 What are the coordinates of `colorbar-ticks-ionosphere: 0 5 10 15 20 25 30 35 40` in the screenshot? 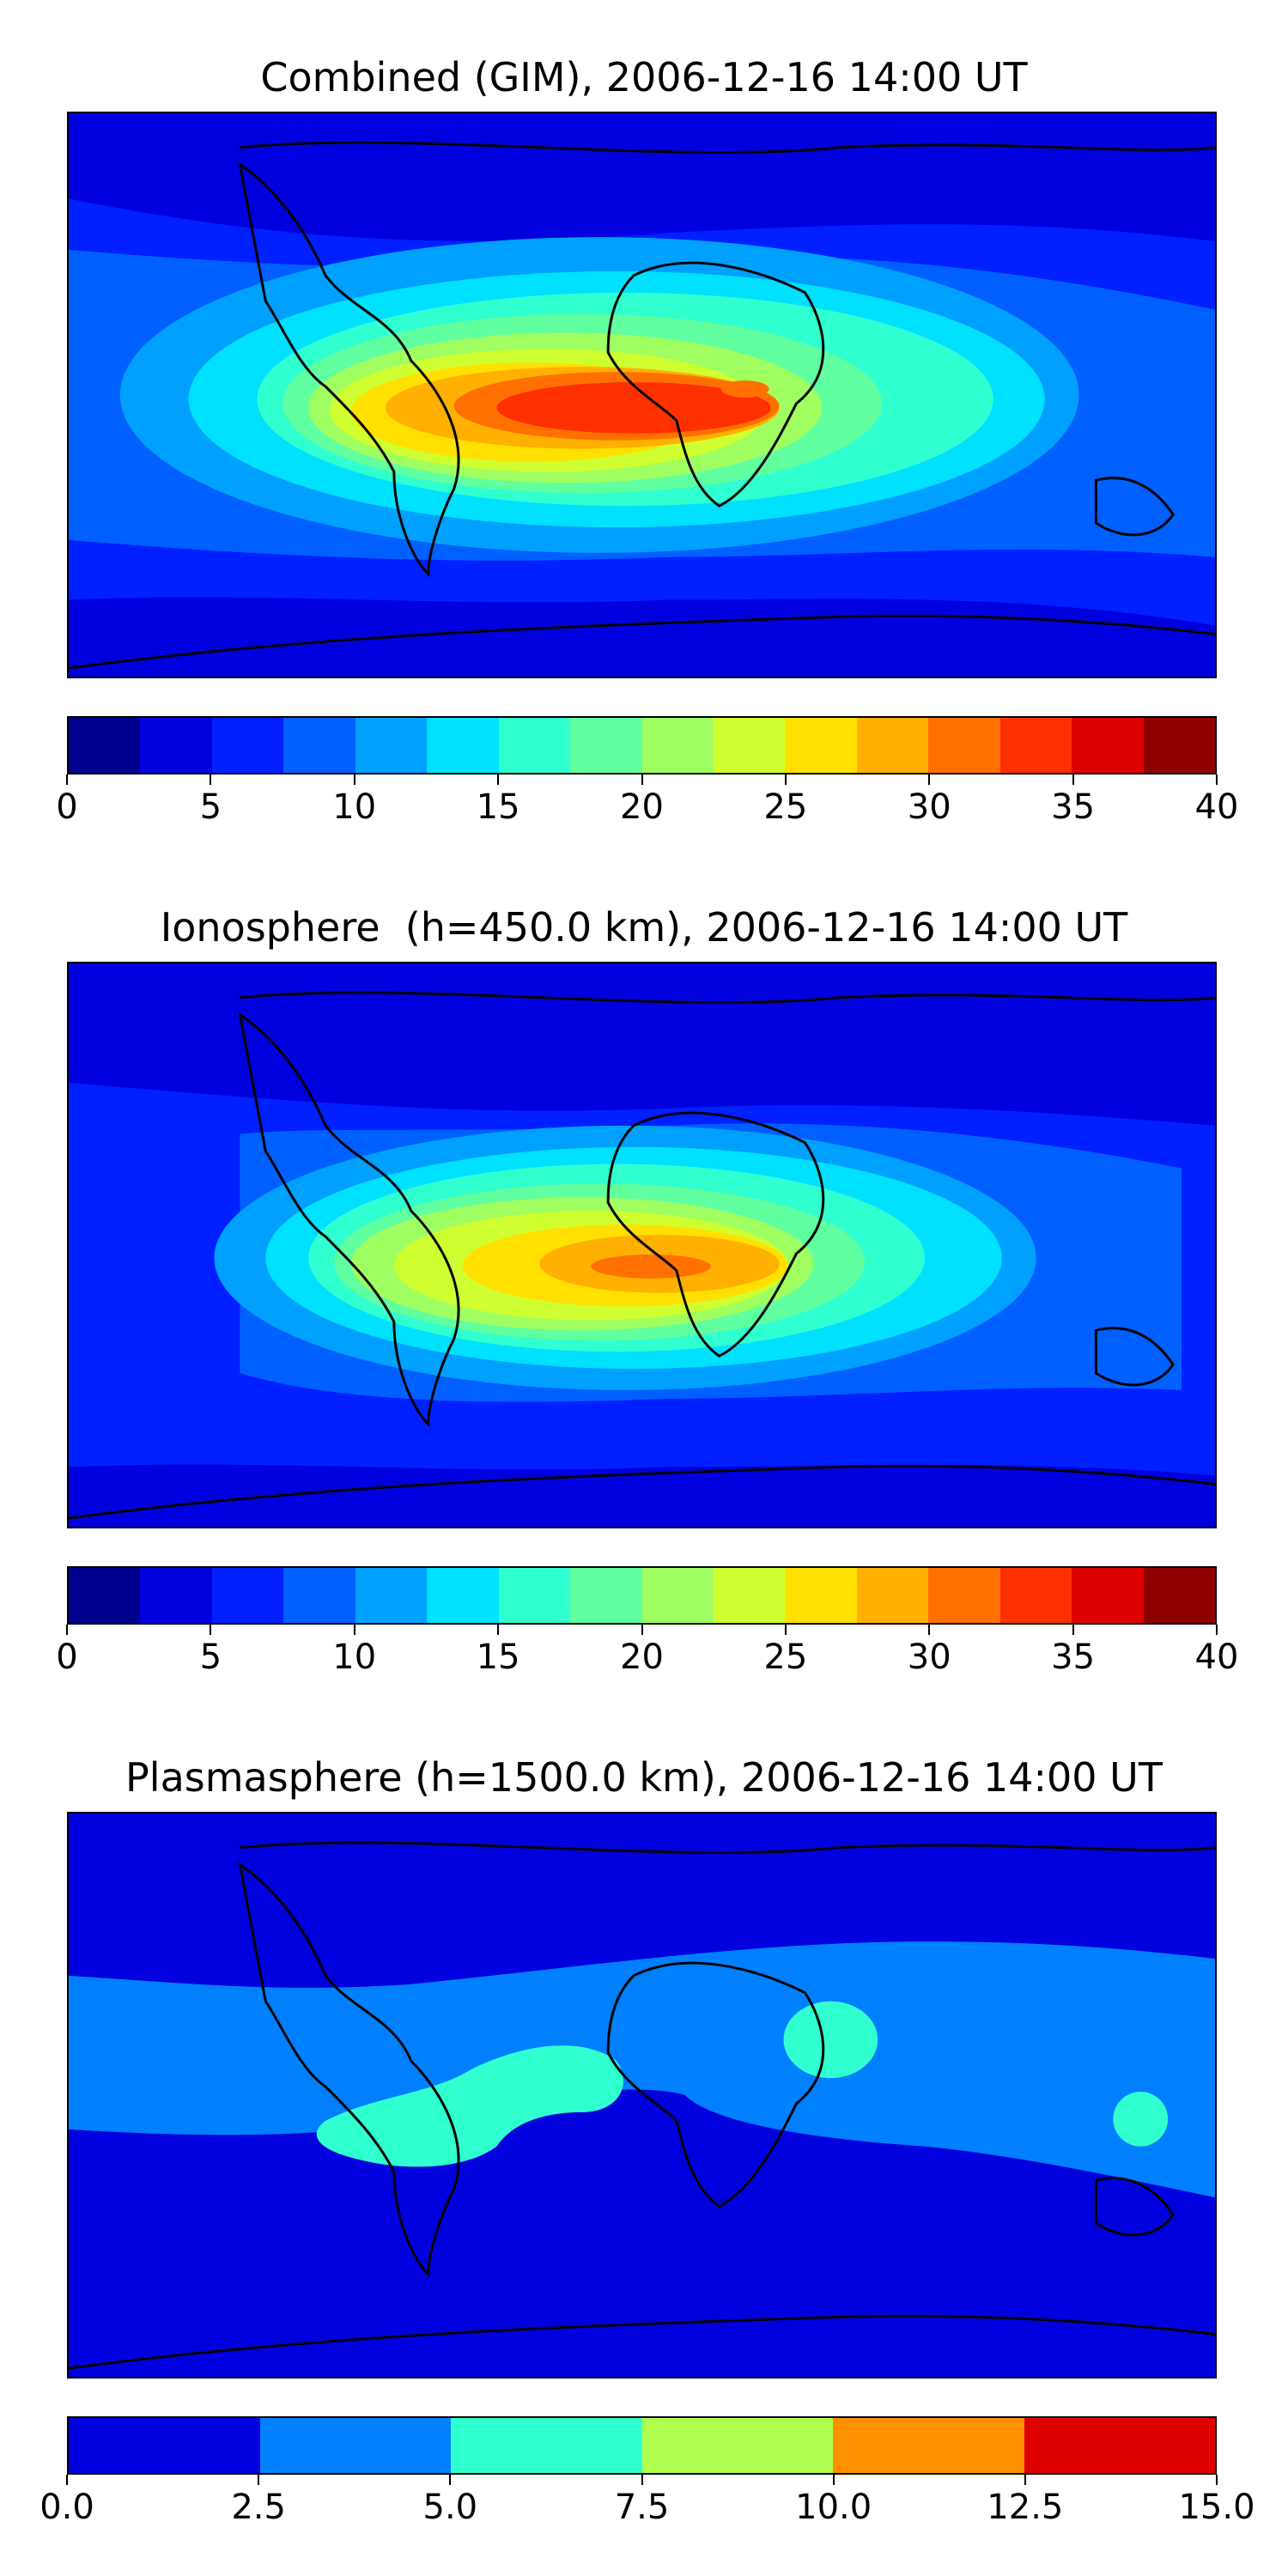 It's located at (647, 1651).